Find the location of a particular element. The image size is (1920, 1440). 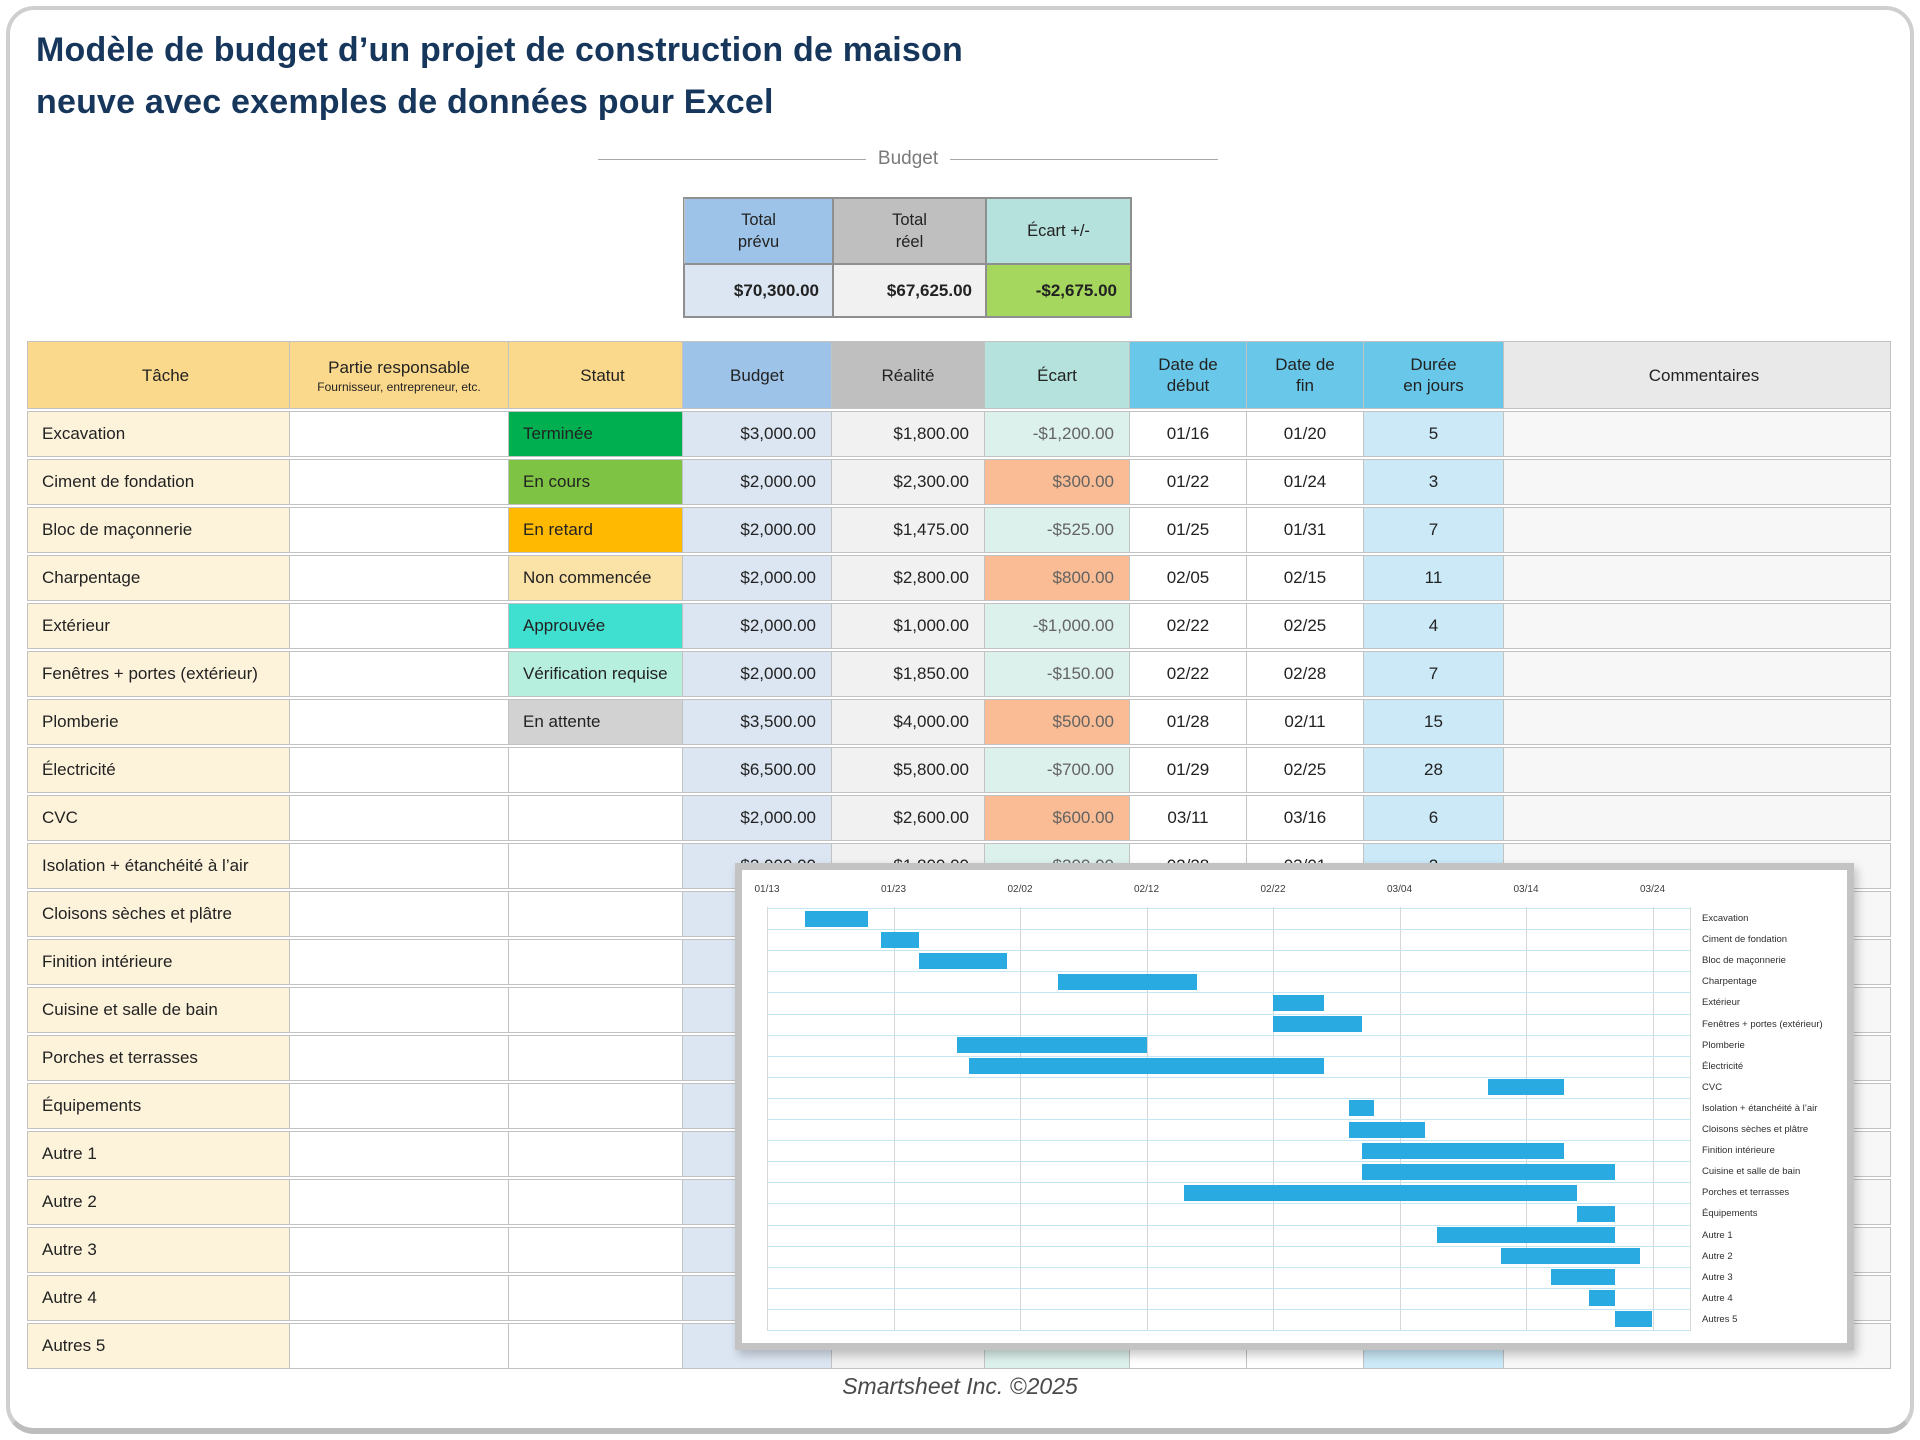

cell-task: Autre 1 is located at coordinates (158, 1154).